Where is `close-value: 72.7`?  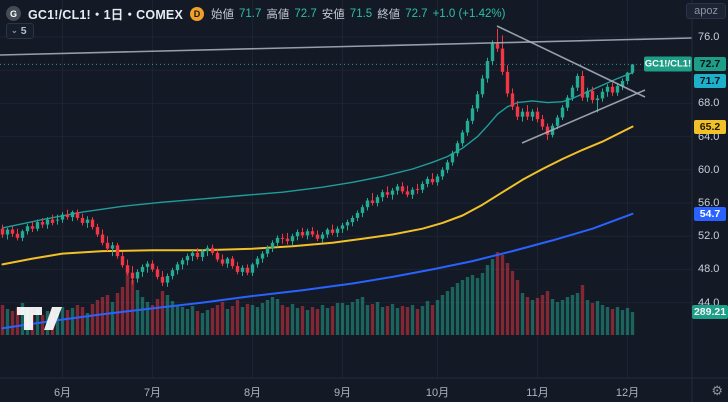
close-value: 72.7 is located at coordinates (416, 13).